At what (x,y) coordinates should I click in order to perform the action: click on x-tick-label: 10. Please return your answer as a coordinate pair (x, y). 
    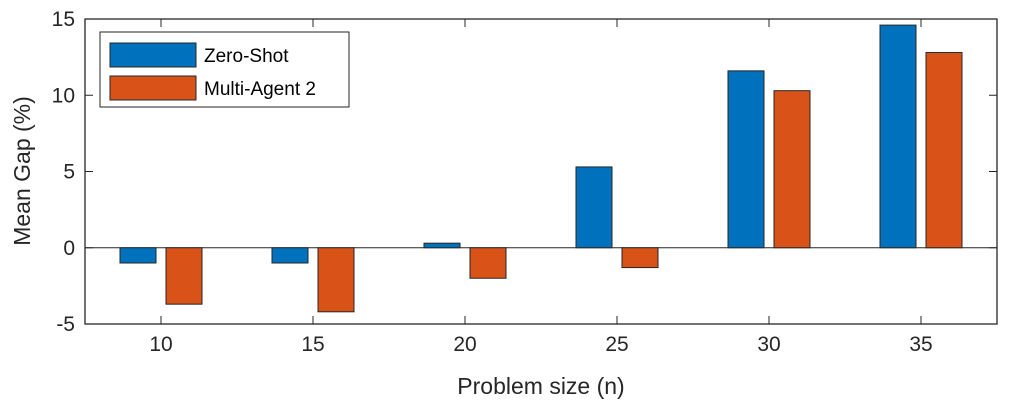
    Looking at the image, I should click on (160, 344).